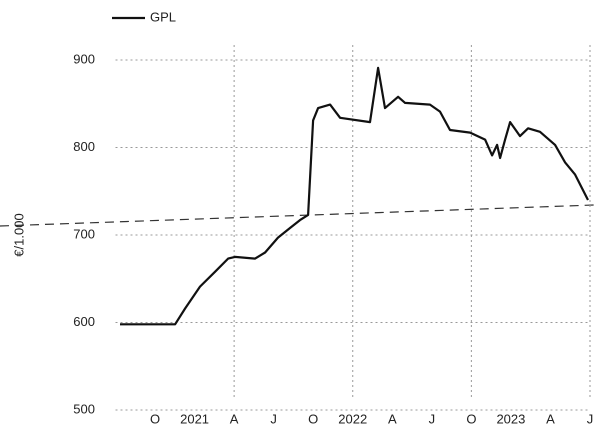  Describe the element at coordinates (297, 215) in the screenshot. I see `trend-line` at that location.